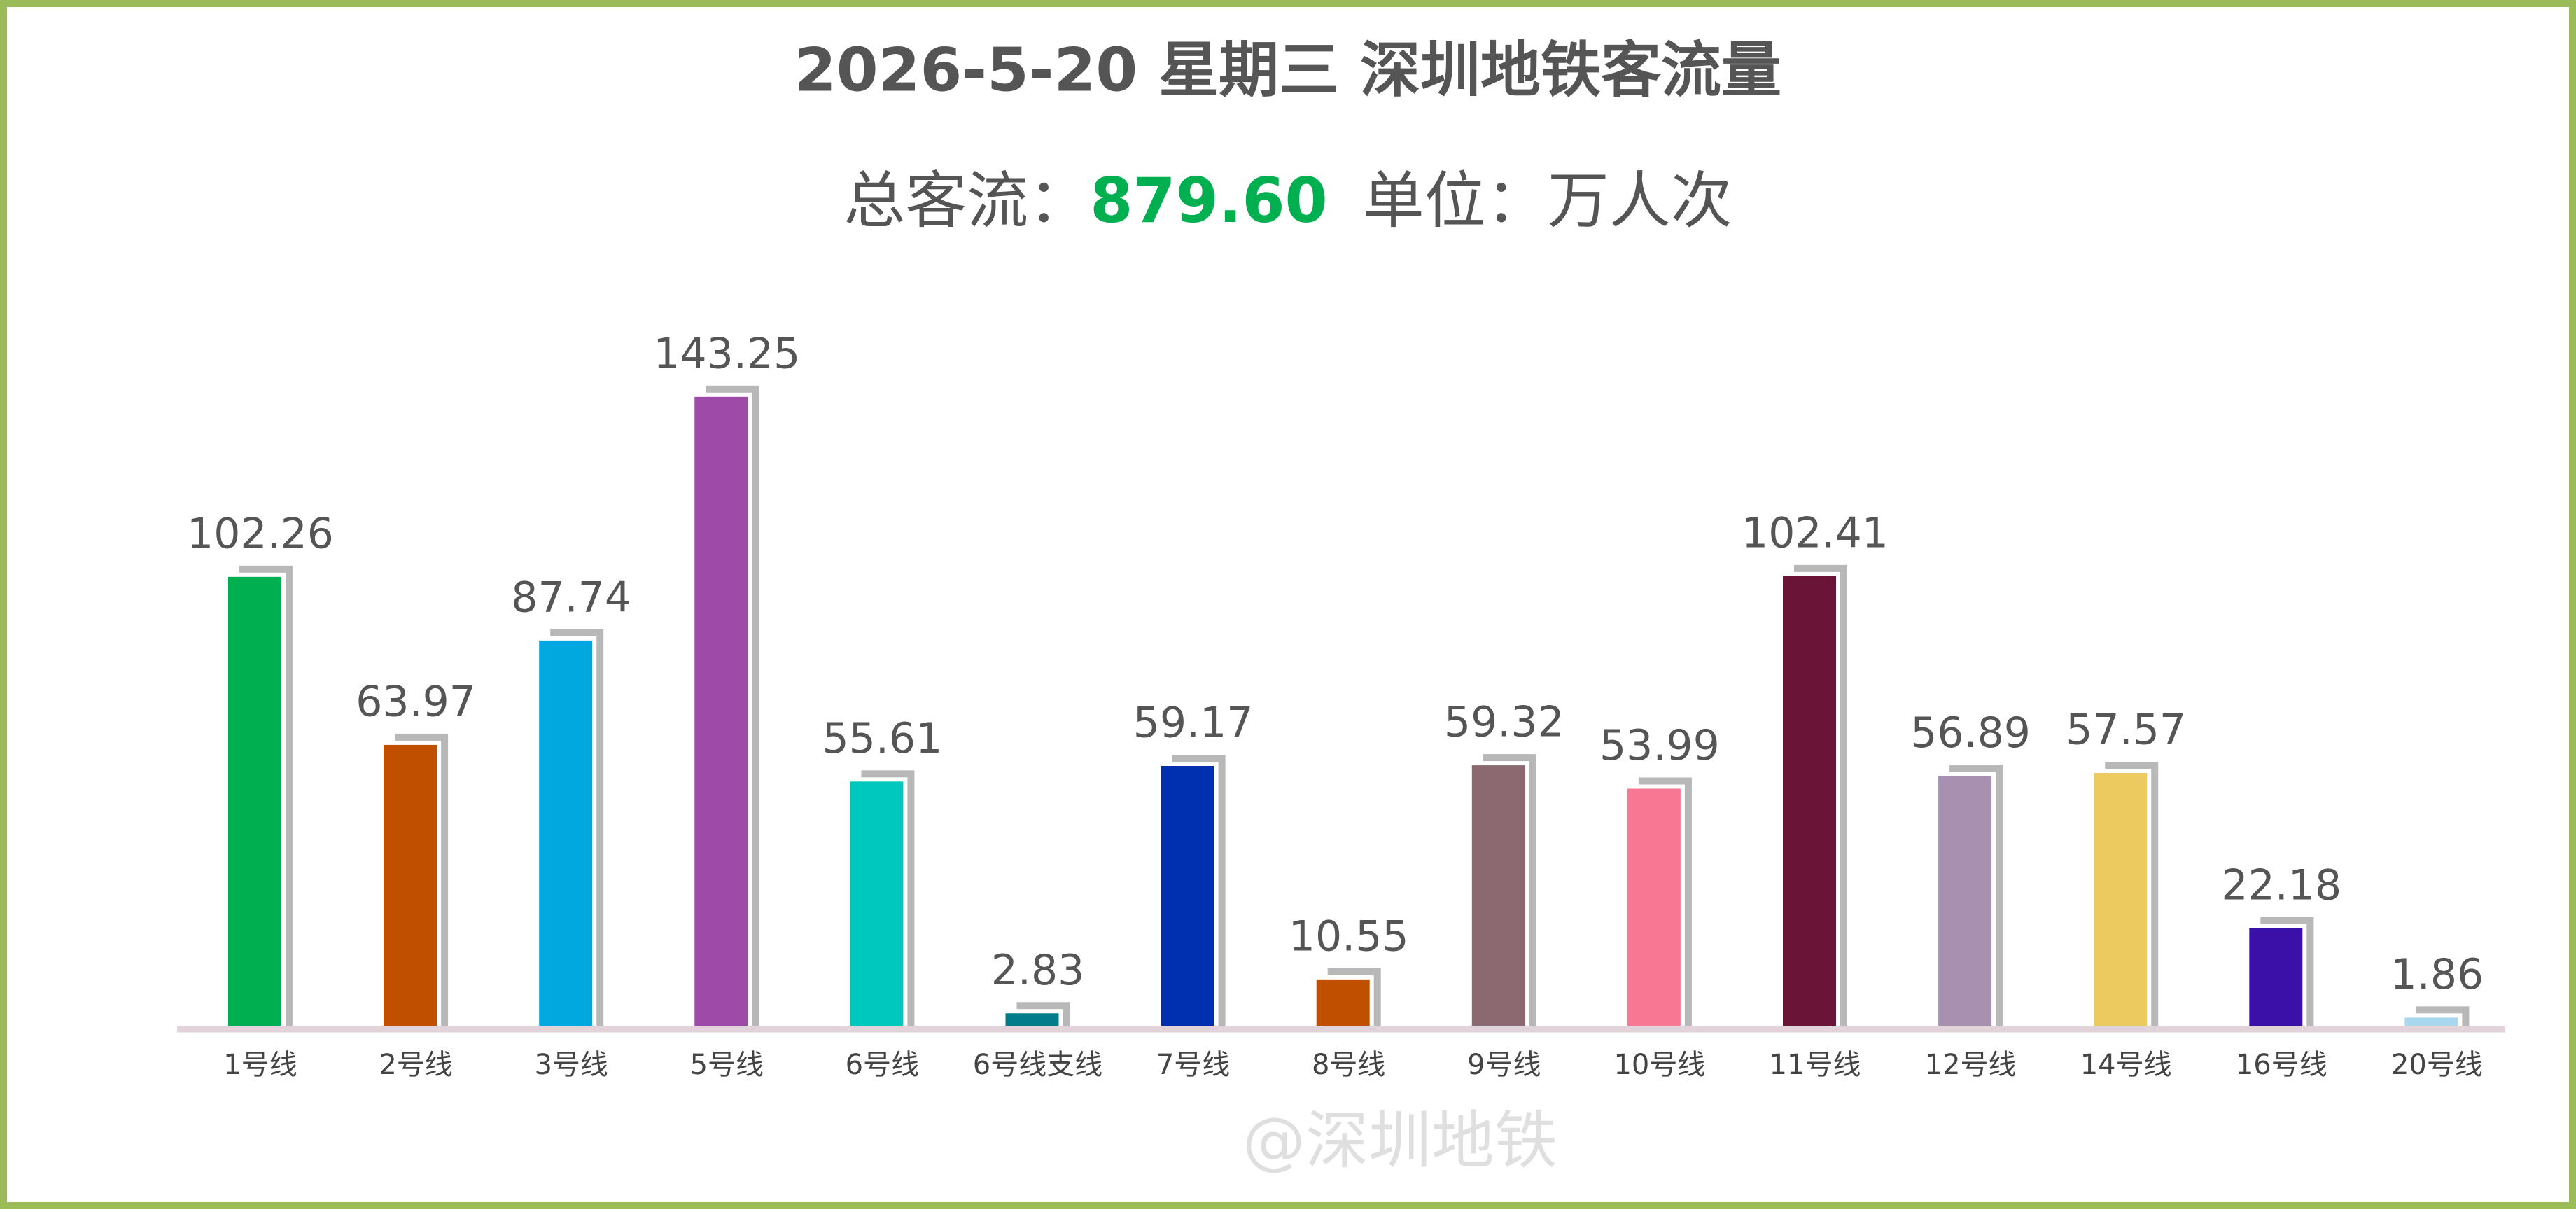 The image size is (2576, 1212). Describe the element at coordinates (571, 597) in the screenshot. I see `value-label: 87.74` at that location.